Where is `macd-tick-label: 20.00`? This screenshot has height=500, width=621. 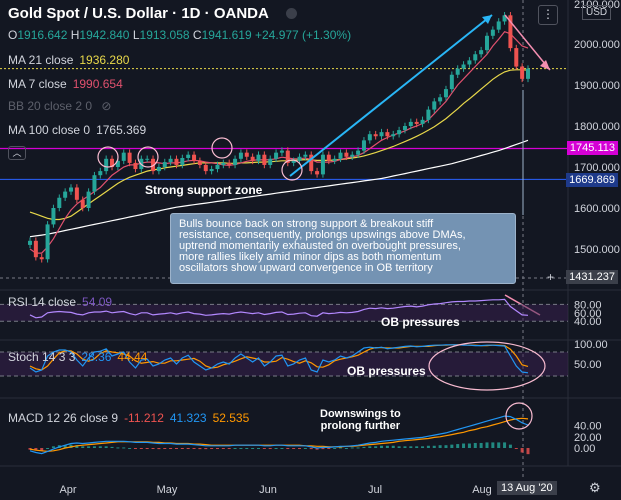 macd-tick-label: 20.00 is located at coordinates (588, 438).